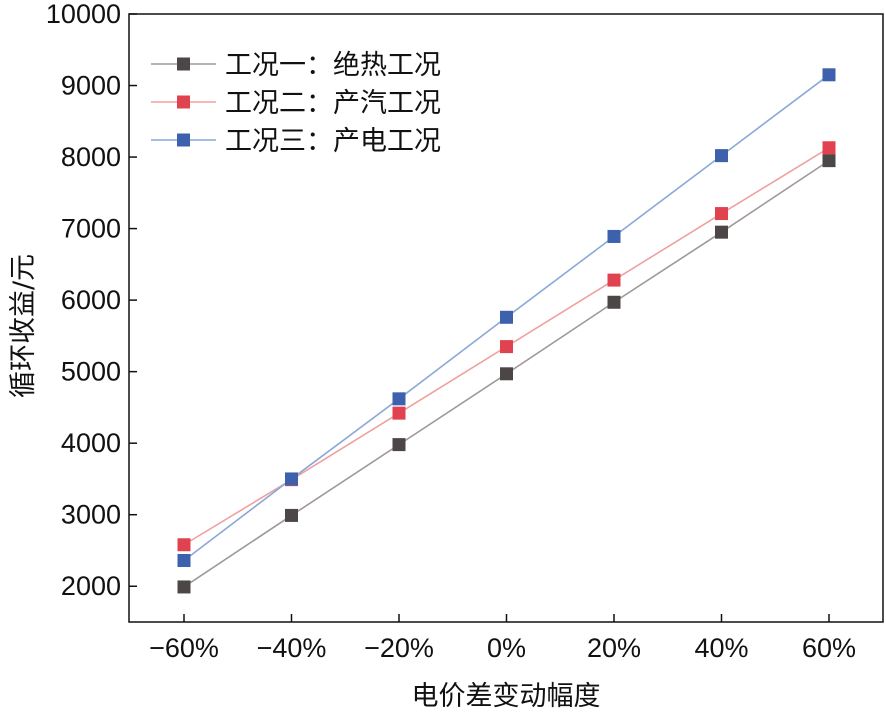  I want to click on y-tick-label: 6000, so click(91, 300).